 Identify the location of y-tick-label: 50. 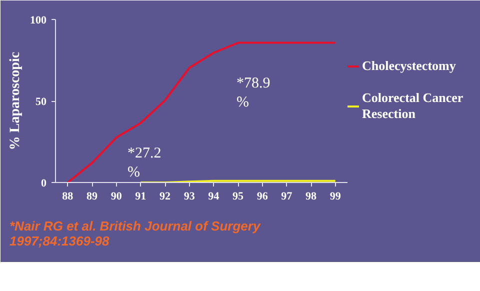
(41, 102).